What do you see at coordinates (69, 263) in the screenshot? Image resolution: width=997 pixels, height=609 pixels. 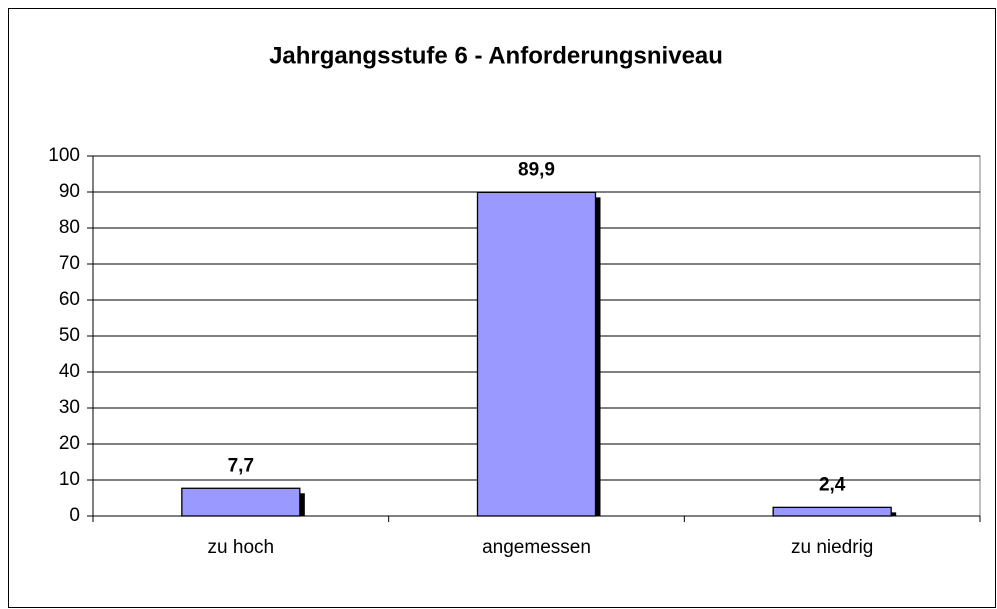 I see `y-tick-label: 70` at bounding box center [69, 263].